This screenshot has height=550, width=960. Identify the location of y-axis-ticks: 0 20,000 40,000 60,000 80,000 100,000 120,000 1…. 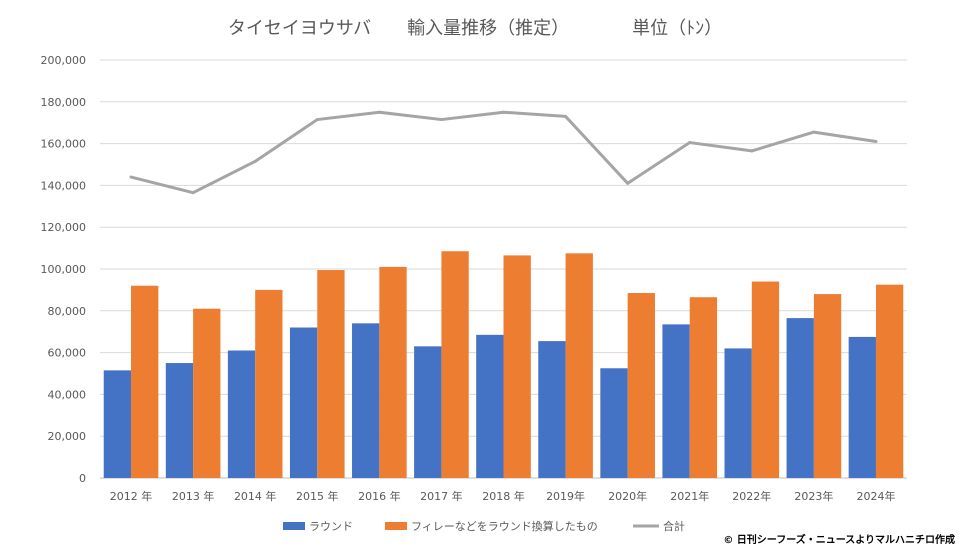
(64, 269).